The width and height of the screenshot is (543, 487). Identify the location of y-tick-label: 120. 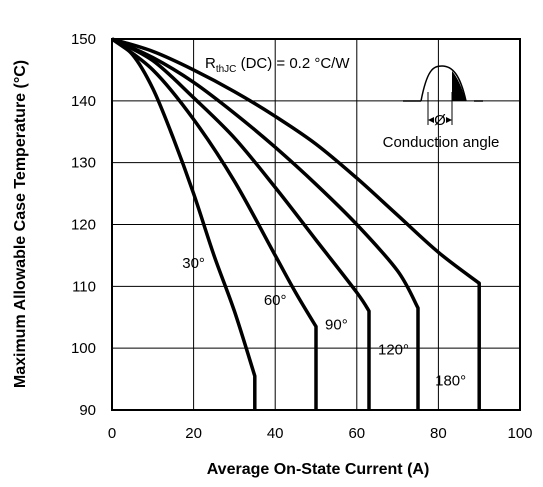
(83, 225).